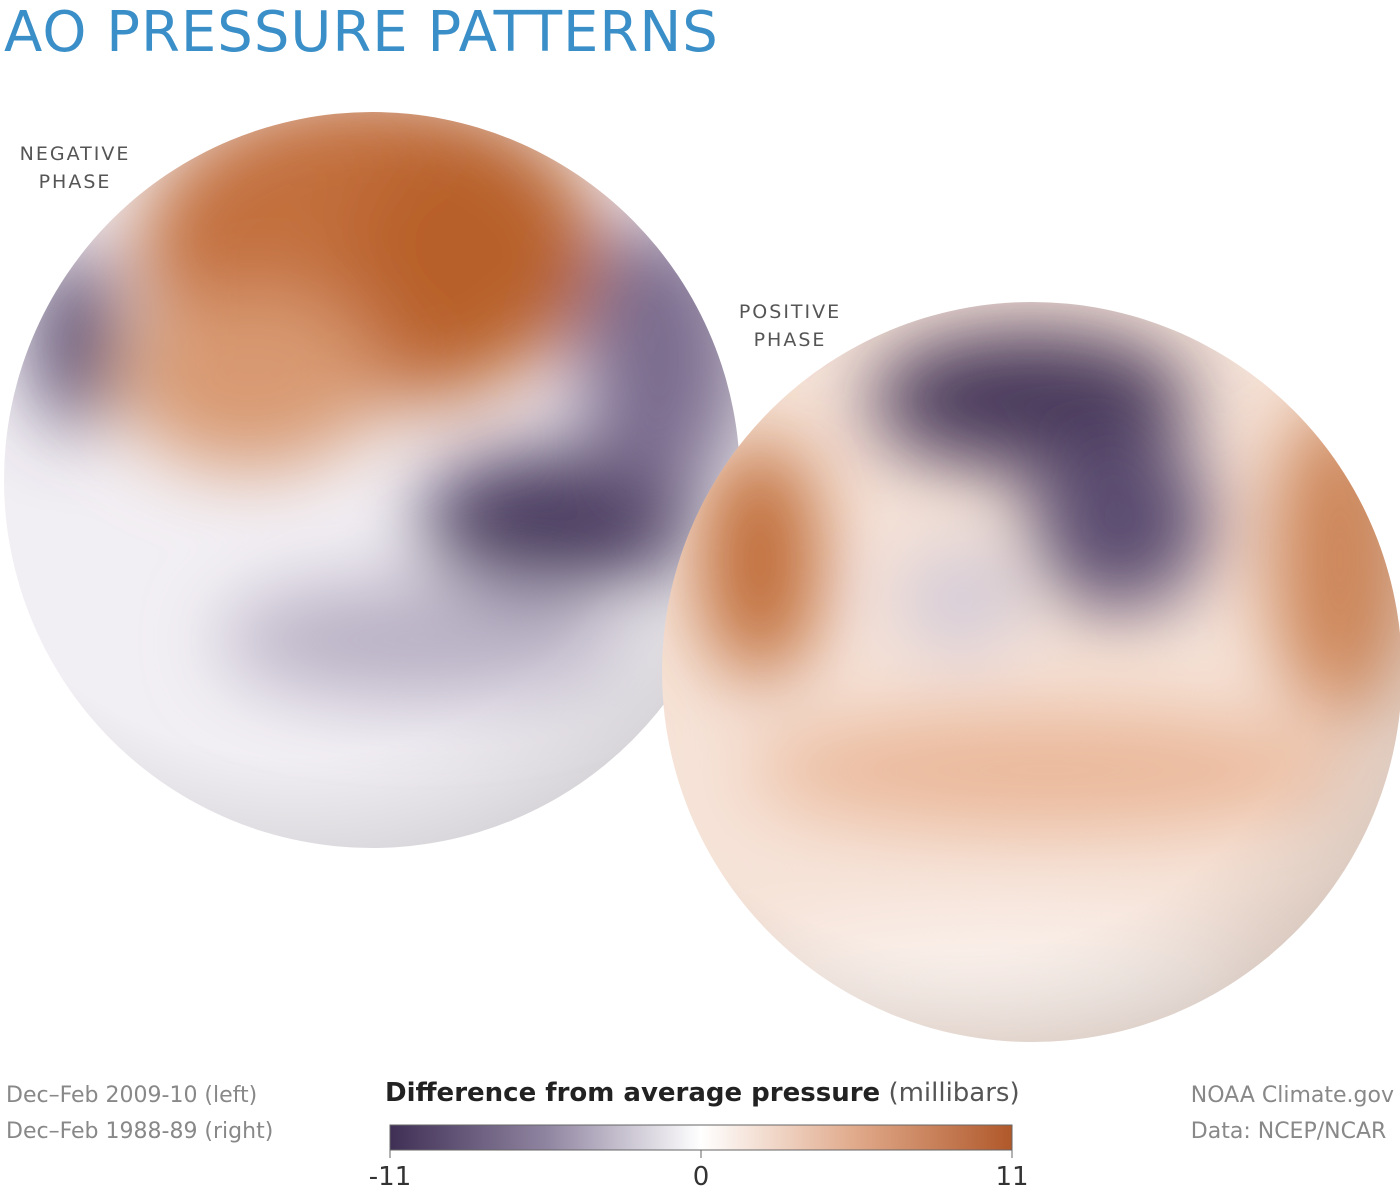 Image resolution: width=1400 pixels, height=1200 pixels. What do you see at coordinates (1292, 1095) in the screenshot?
I see `credit: NOAA Climate.gov` at bounding box center [1292, 1095].